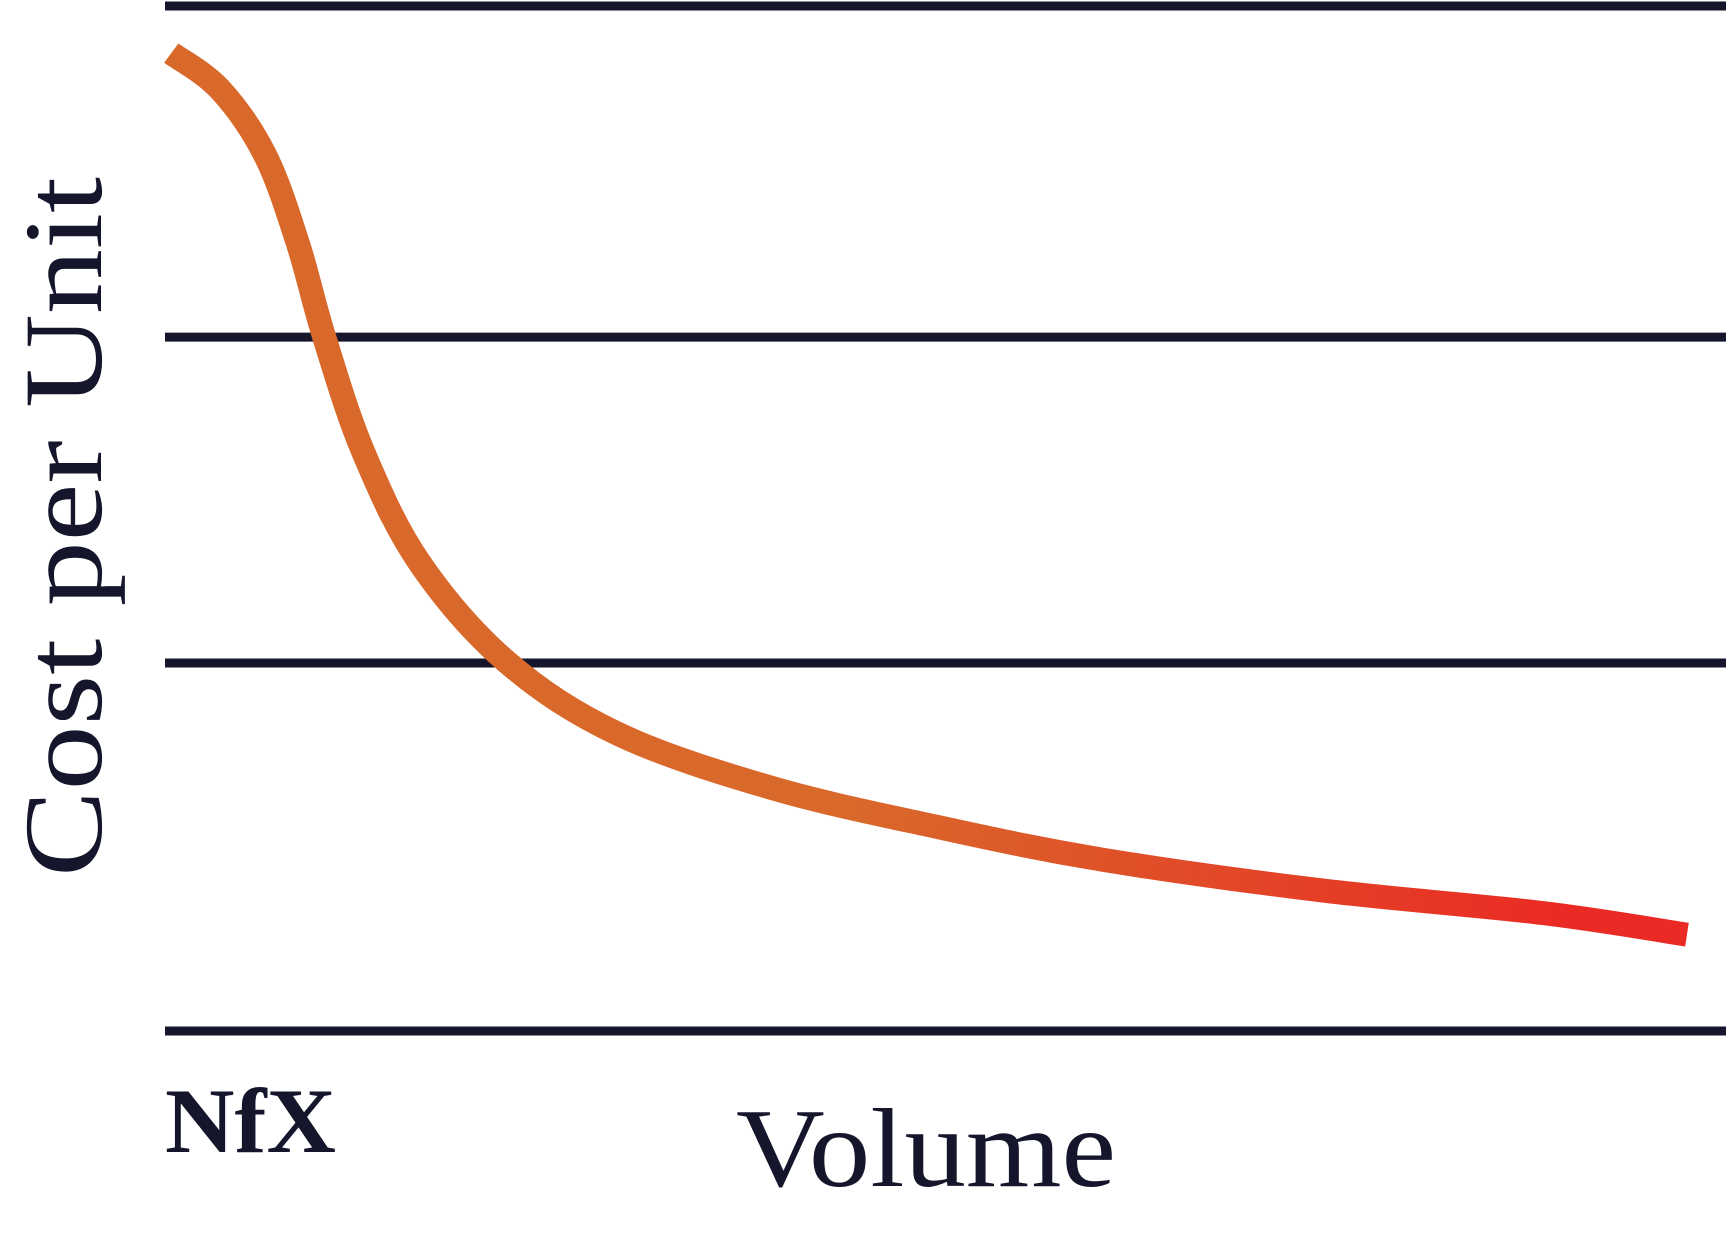 This screenshot has width=1729, height=1240. Describe the element at coordinates (250, 1121) in the screenshot. I see `logo: NfX` at that location.